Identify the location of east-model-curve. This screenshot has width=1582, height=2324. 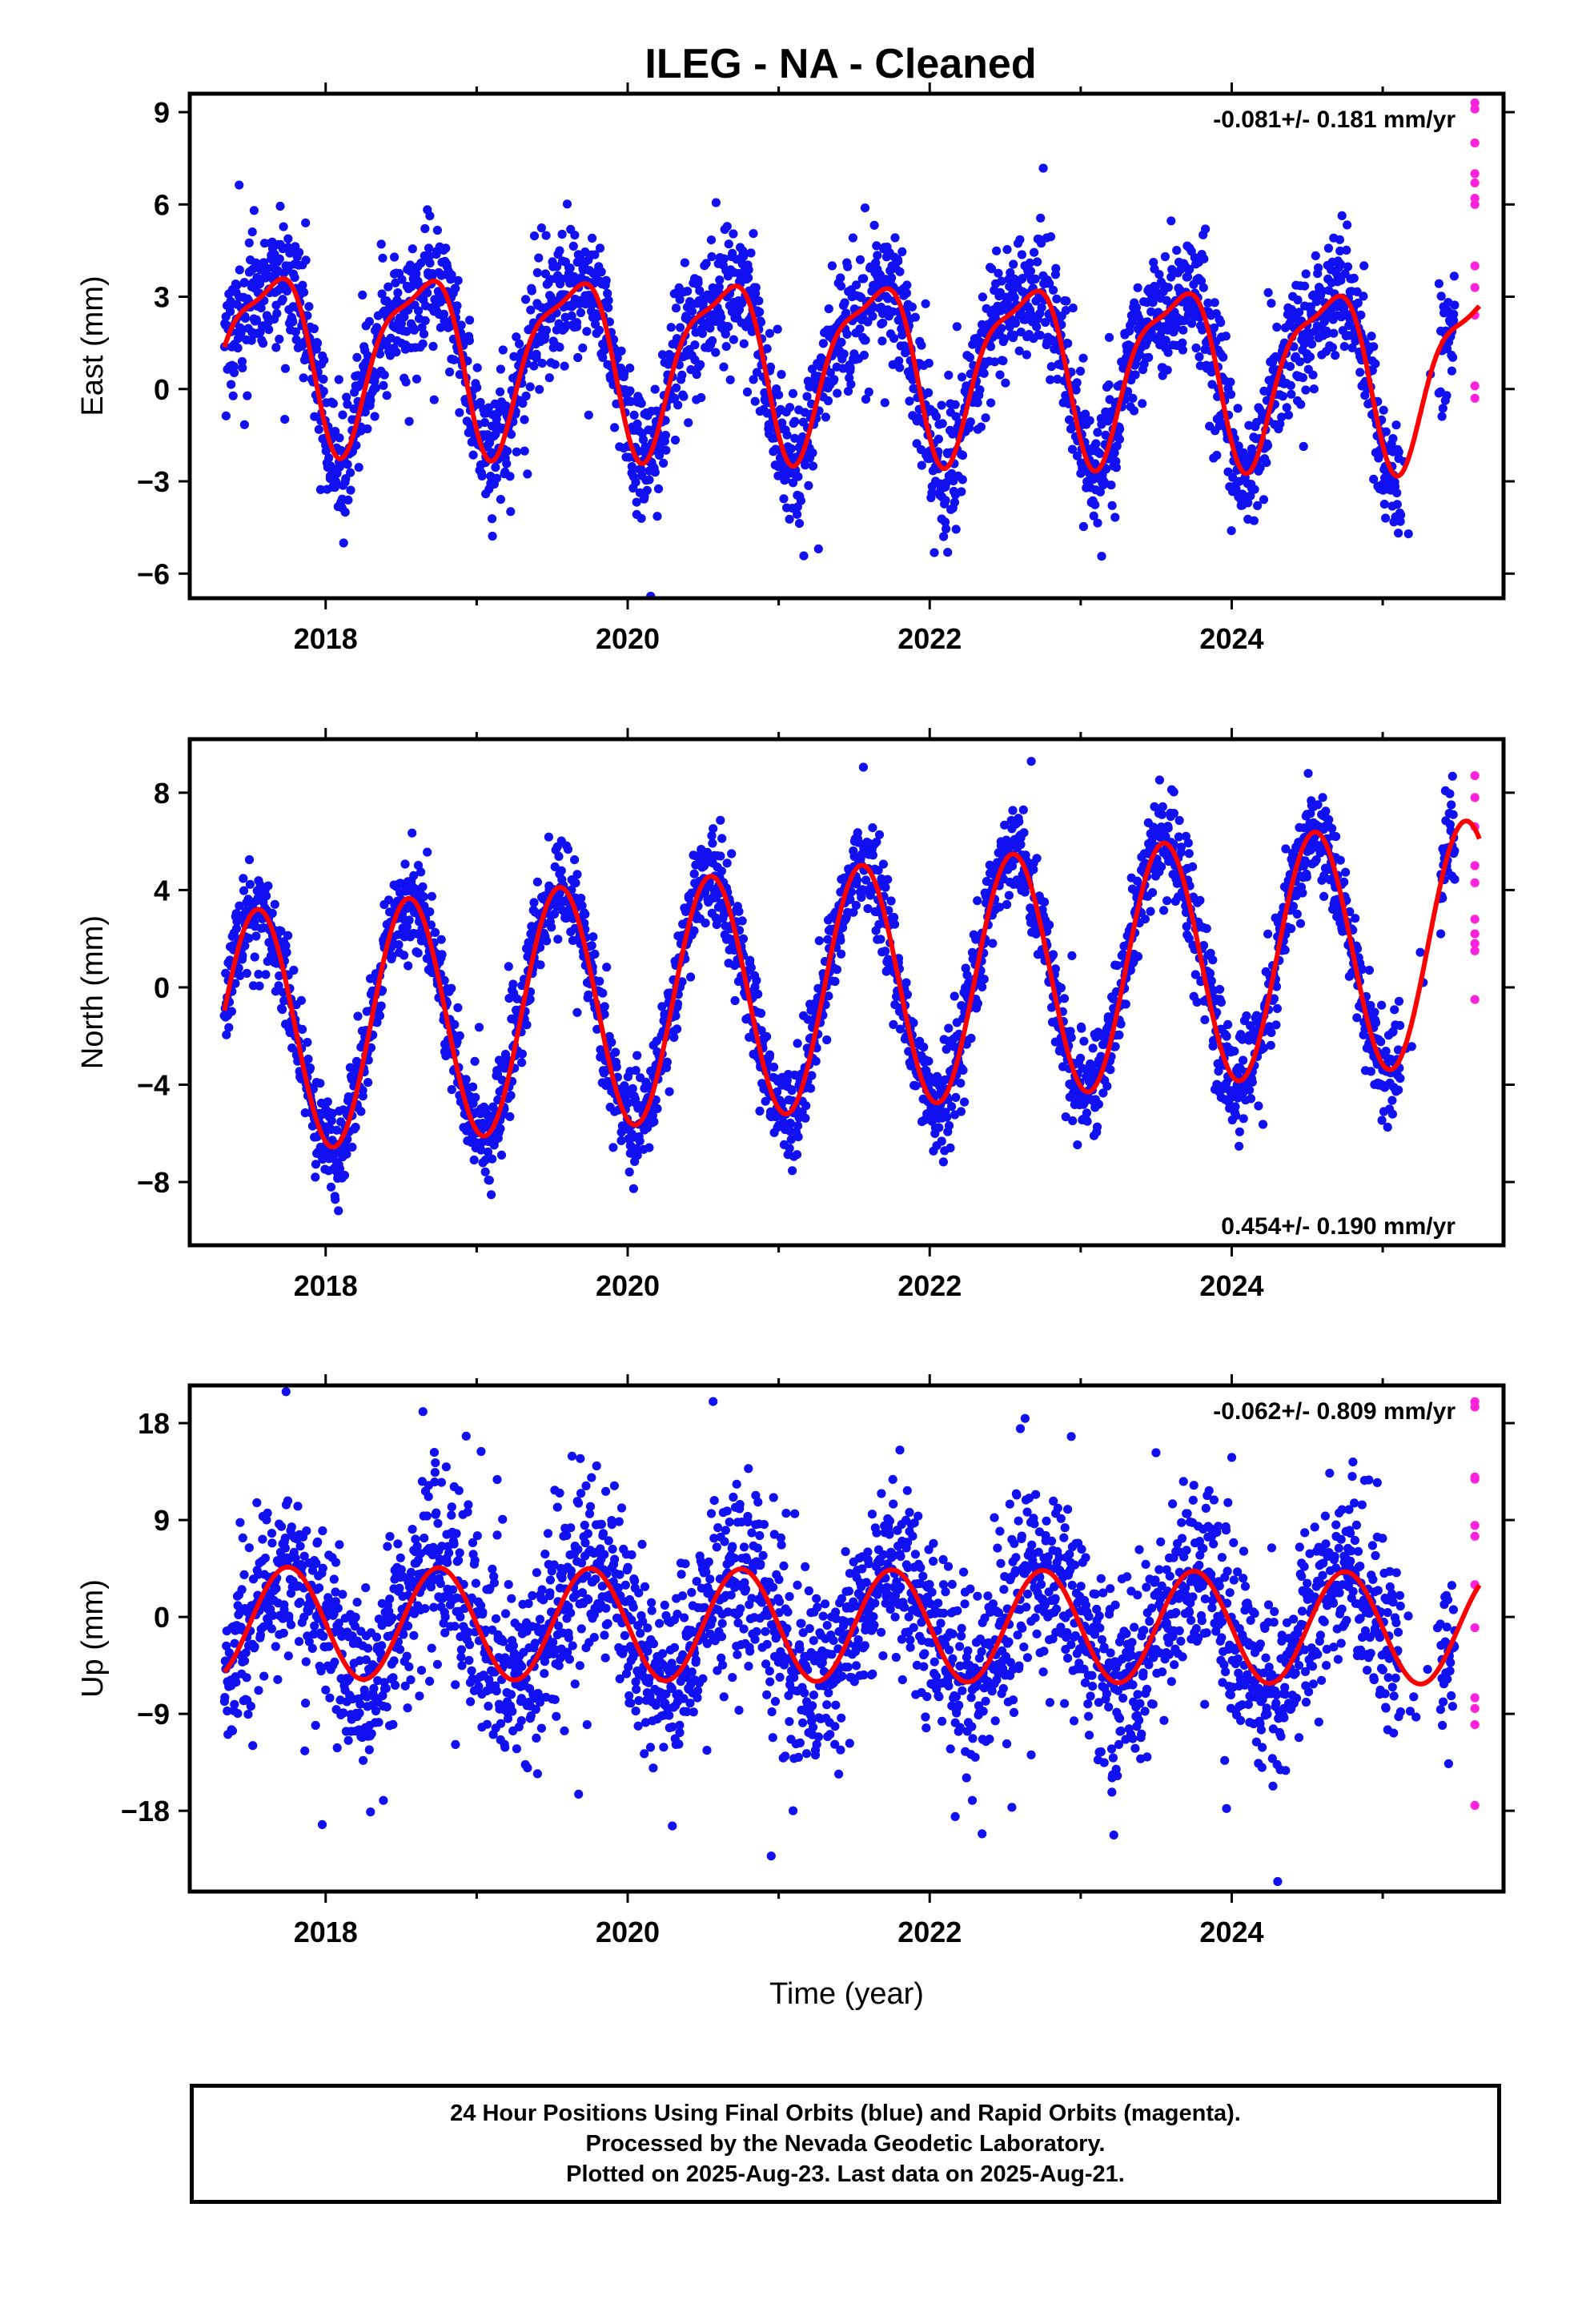
(852, 377).